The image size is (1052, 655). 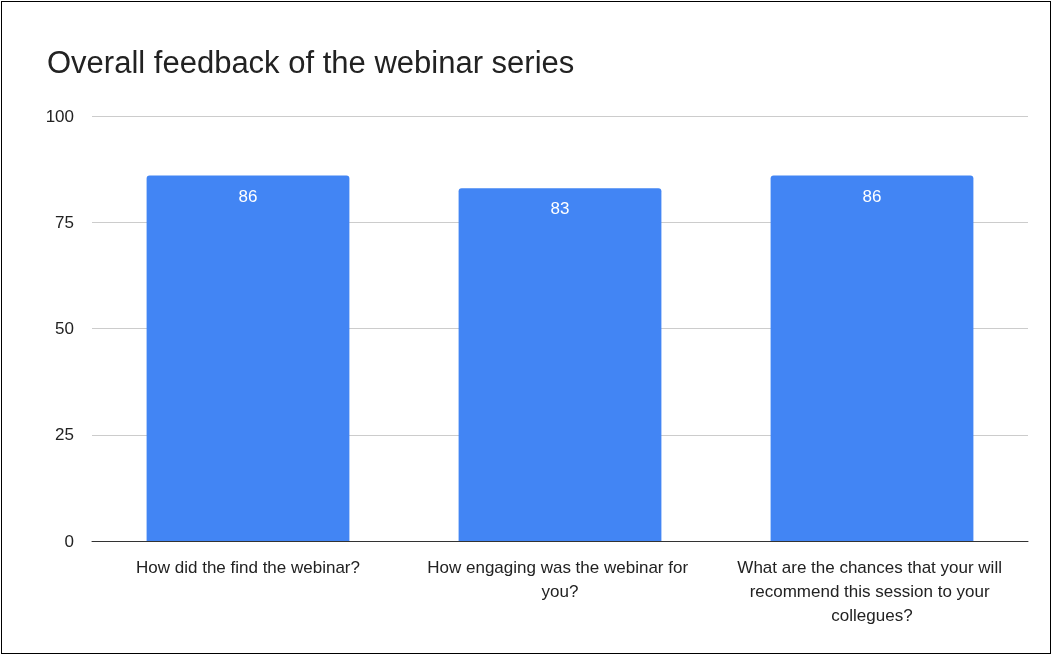 I want to click on x-tick-label: How did the find the webinar?, so click(x=248, y=567).